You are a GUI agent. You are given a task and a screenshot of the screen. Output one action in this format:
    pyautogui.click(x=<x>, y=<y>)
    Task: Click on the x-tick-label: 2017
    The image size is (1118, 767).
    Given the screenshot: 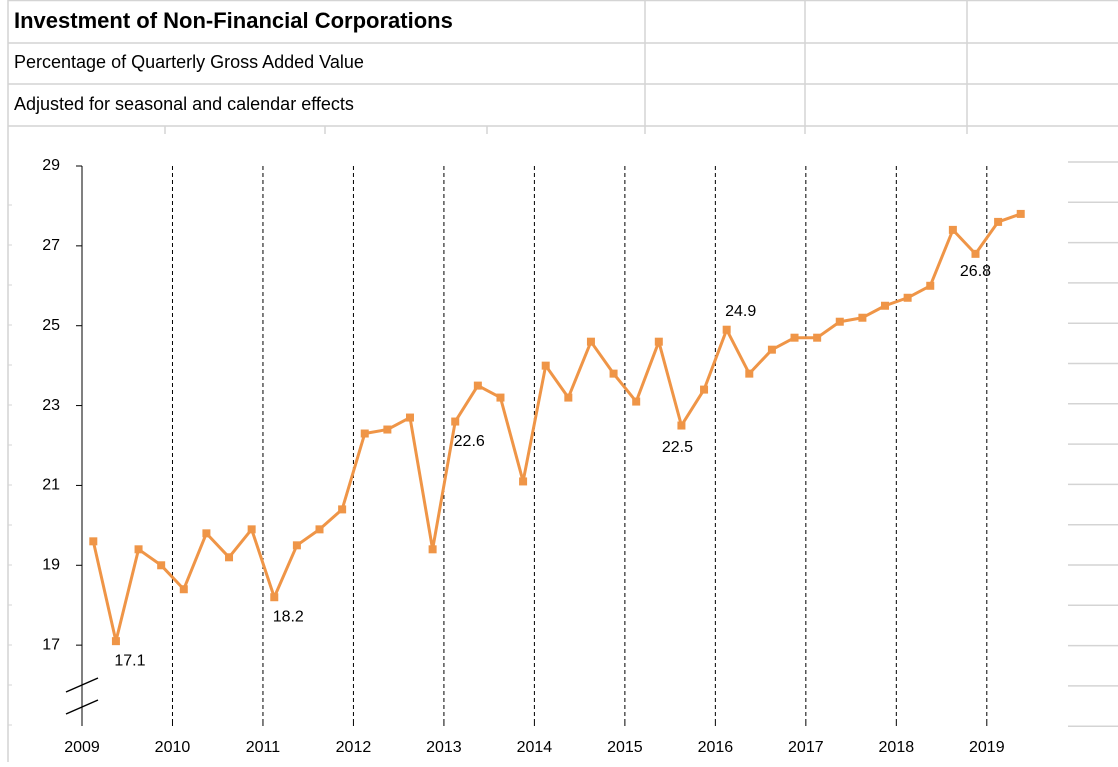 What is the action you would take?
    pyautogui.click(x=806, y=747)
    